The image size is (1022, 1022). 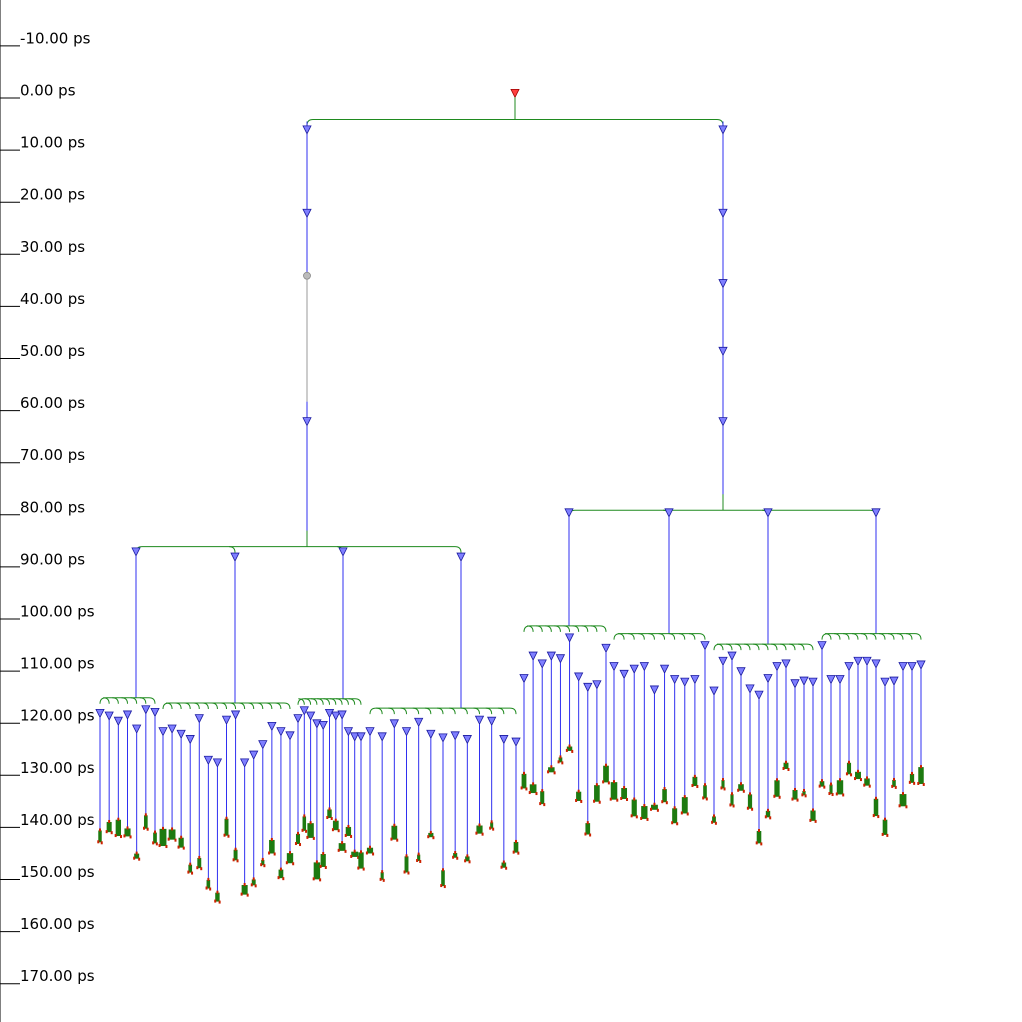 I want to click on axis-tick-label: 160.00 ps, so click(x=57, y=924).